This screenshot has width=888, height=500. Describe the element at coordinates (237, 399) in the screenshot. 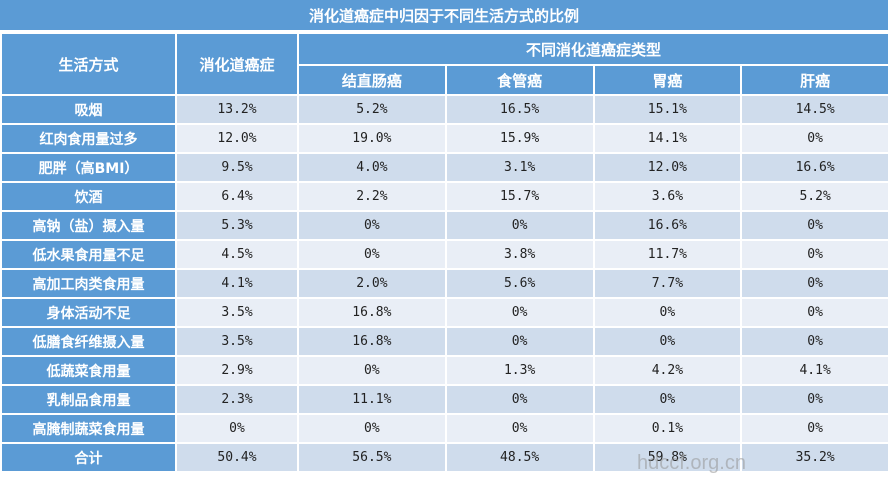

I see `table-cell: 2.3%` at that location.